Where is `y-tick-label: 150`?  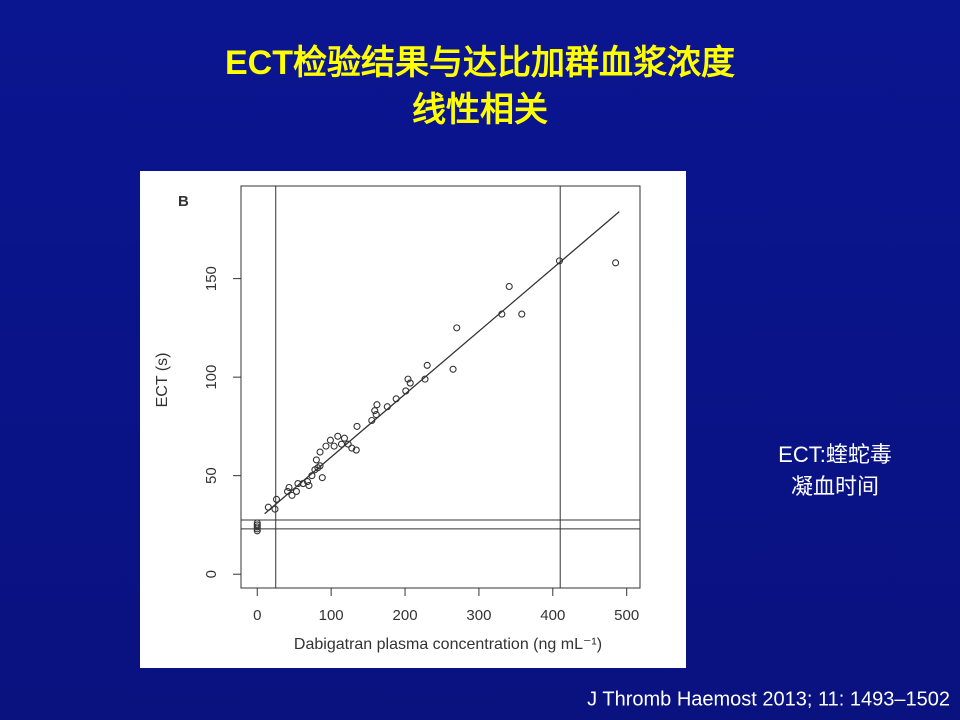 y-tick-label: 150 is located at coordinates (211, 278).